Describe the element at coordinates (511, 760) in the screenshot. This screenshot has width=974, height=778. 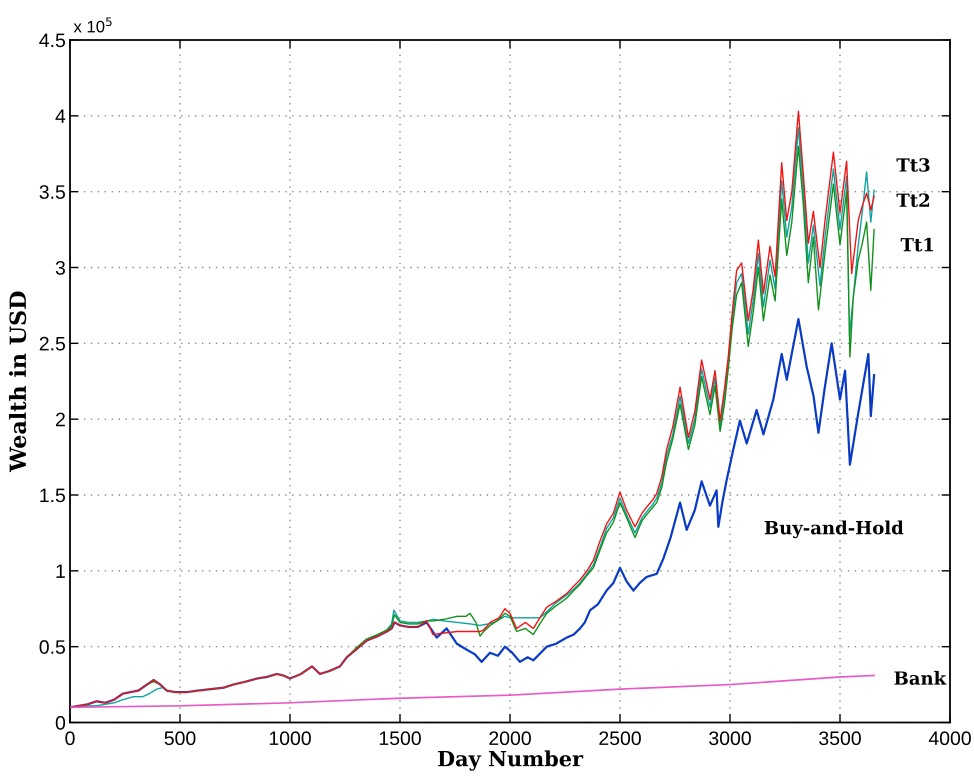
I see `x-axis-title: Day Number` at that location.